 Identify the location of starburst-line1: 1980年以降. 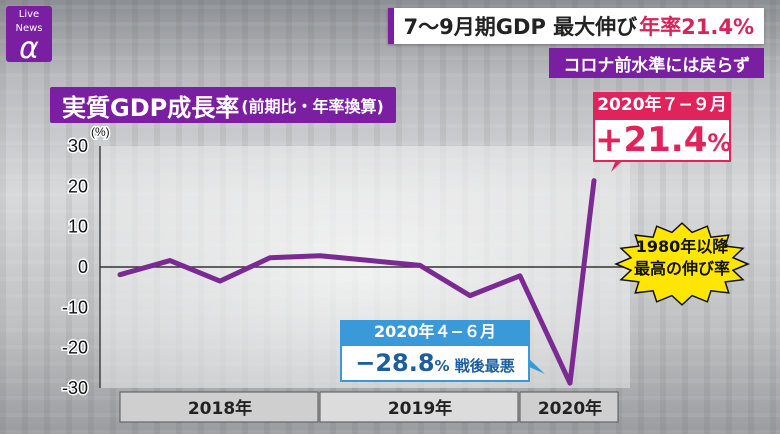
(682, 246).